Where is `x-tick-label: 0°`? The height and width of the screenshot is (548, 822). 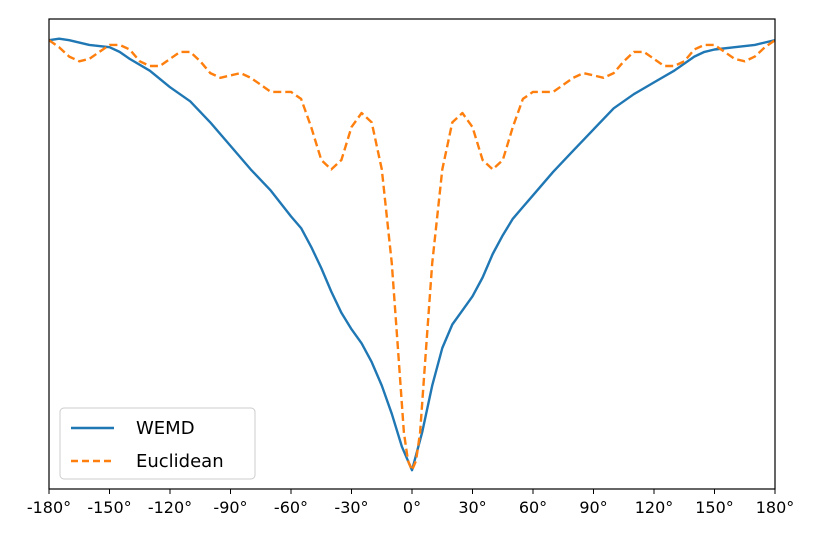 x-tick-label: 0° is located at coordinates (412, 507).